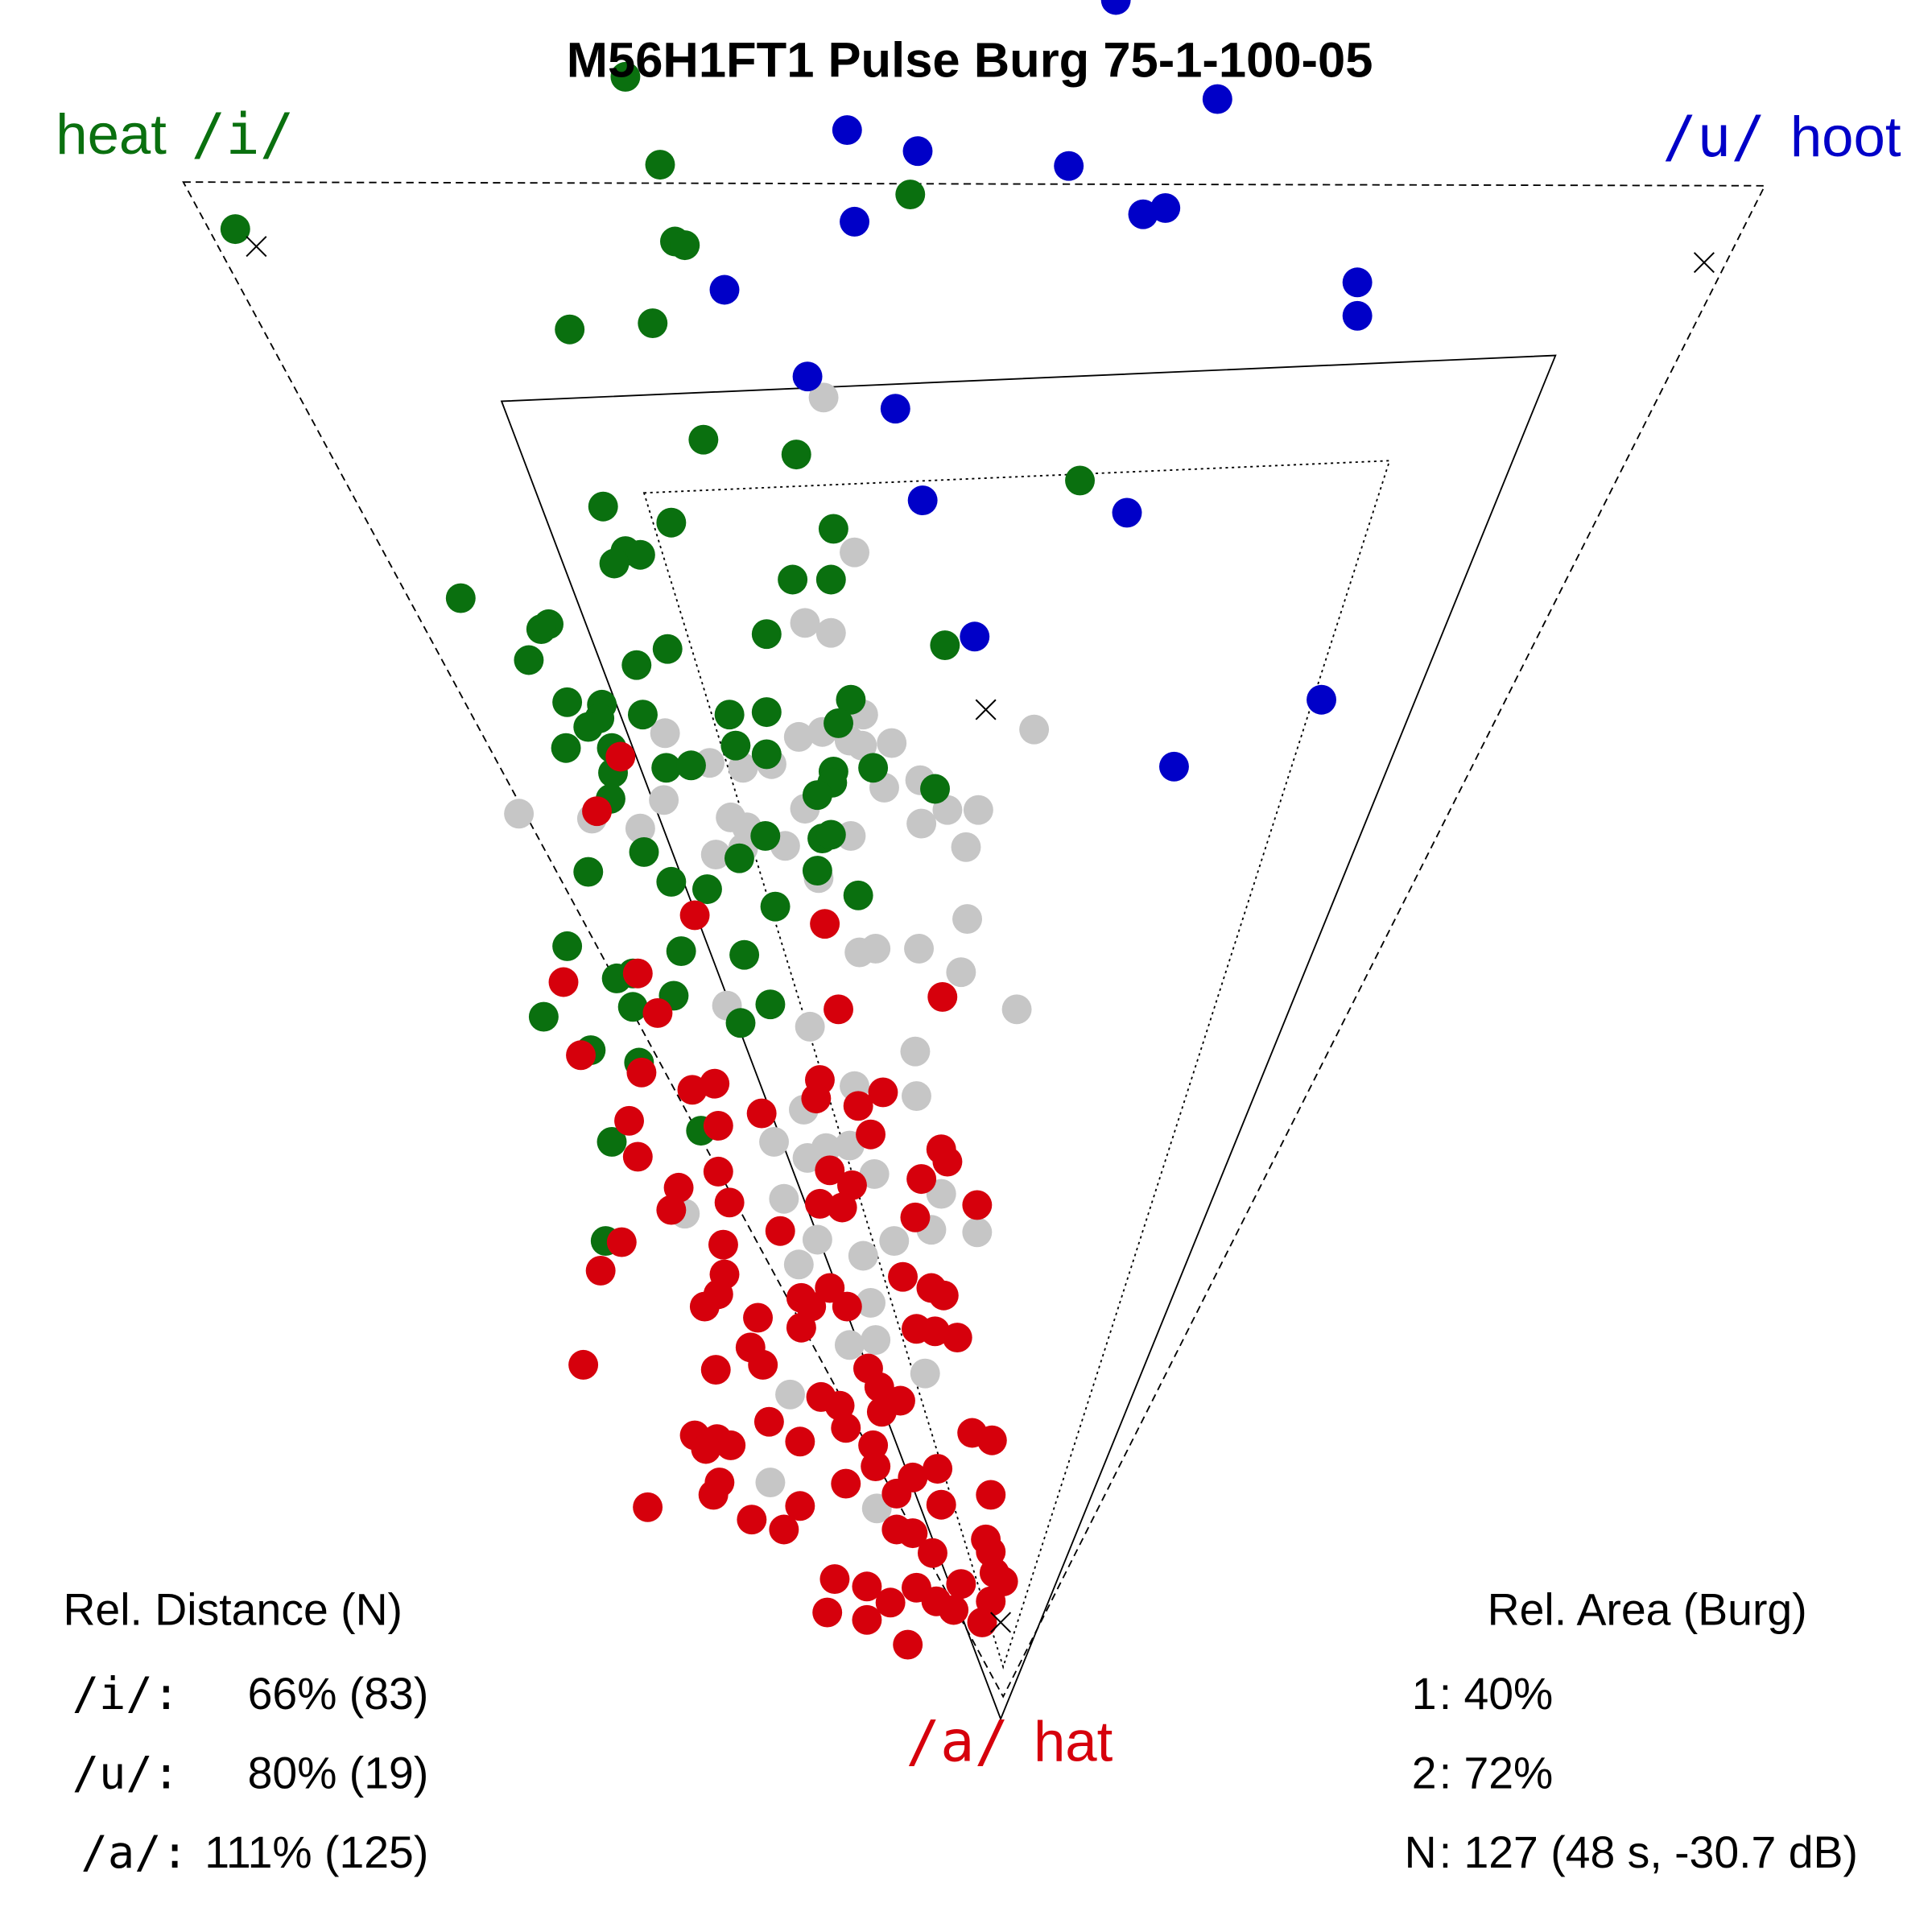  What do you see at coordinates (338, 1773) in the screenshot?
I see `rel-distance-value-u: 80% (19)` at bounding box center [338, 1773].